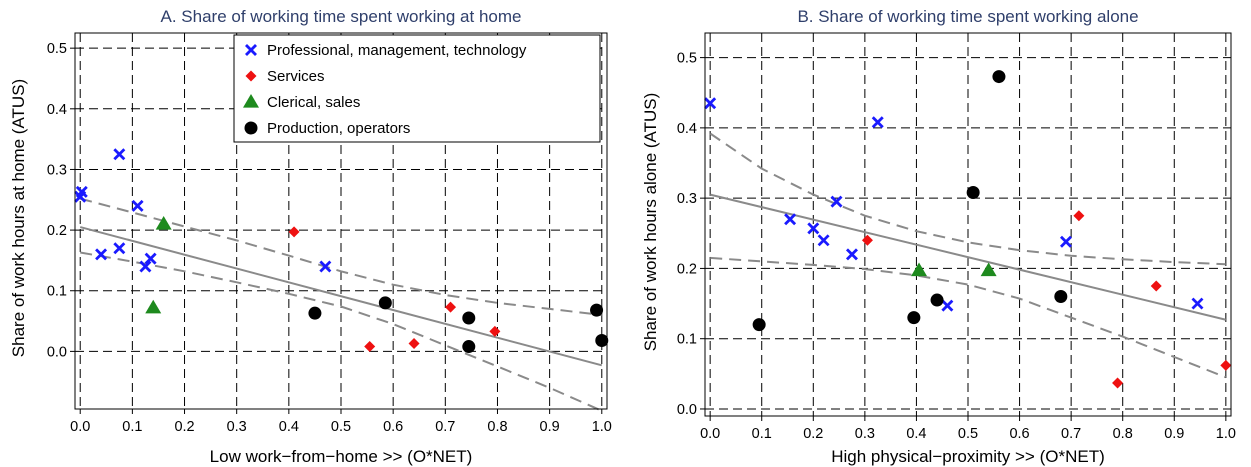 The height and width of the screenshot is (467, 1251). What do you see at coordinates (57, 110) in the screenshot?
I see `panel-a-y-tick-label: 0.4` at bounding box center [57, 110].